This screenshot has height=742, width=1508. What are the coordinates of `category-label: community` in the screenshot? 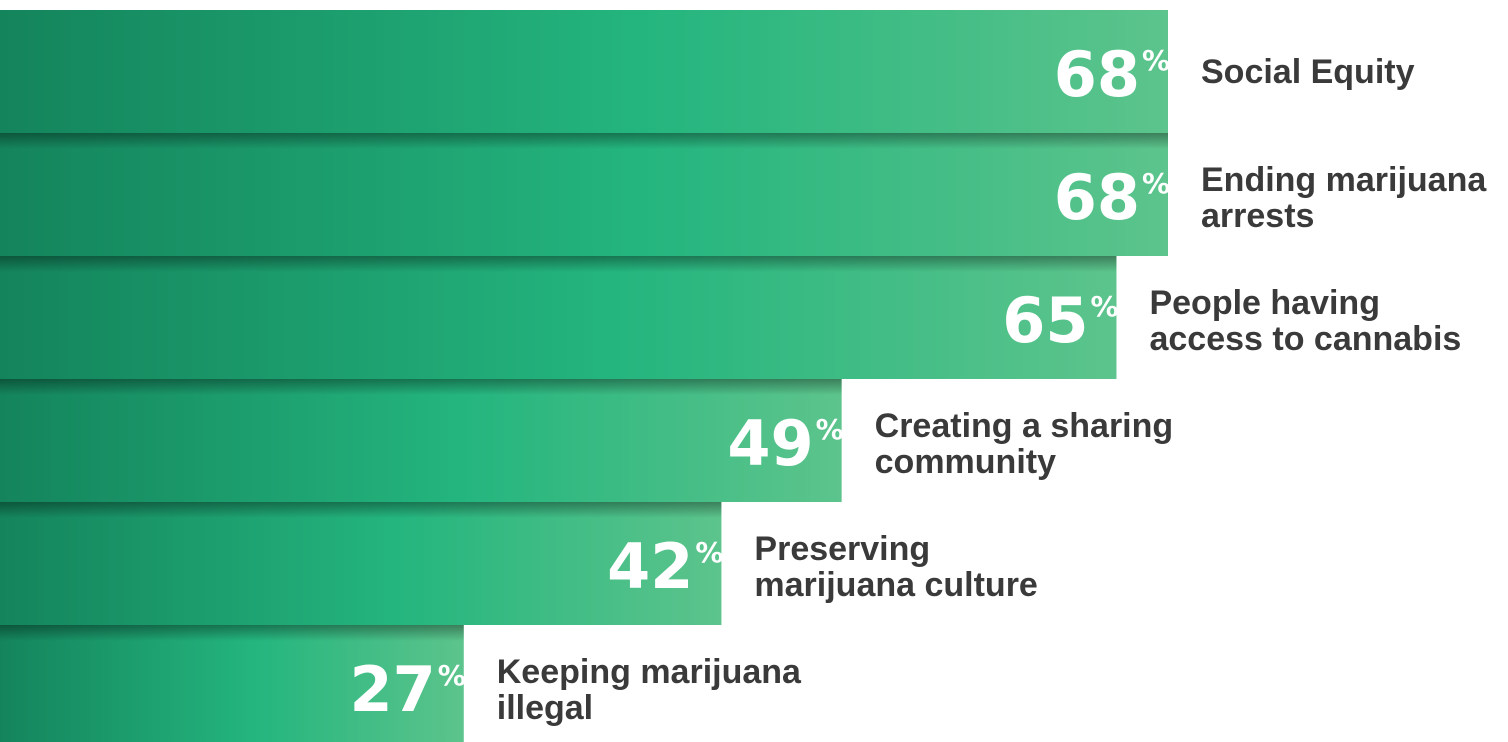 It's located at (965, 462).